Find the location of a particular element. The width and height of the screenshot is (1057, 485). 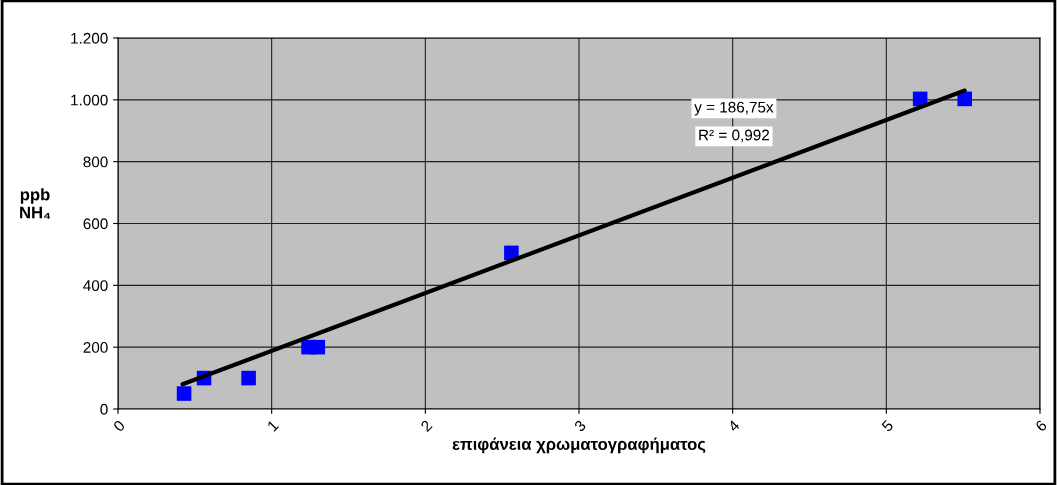

y-tick-label: 800 is located at coordinates (95, 162).